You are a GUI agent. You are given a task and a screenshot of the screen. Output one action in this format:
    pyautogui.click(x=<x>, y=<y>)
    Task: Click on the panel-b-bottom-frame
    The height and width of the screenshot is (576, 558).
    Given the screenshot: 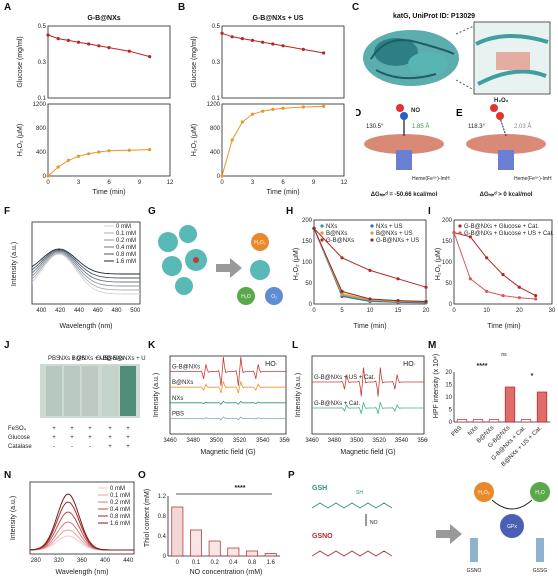 What is the action you would take?
    pyautogui.click(x=283, y=140)
    